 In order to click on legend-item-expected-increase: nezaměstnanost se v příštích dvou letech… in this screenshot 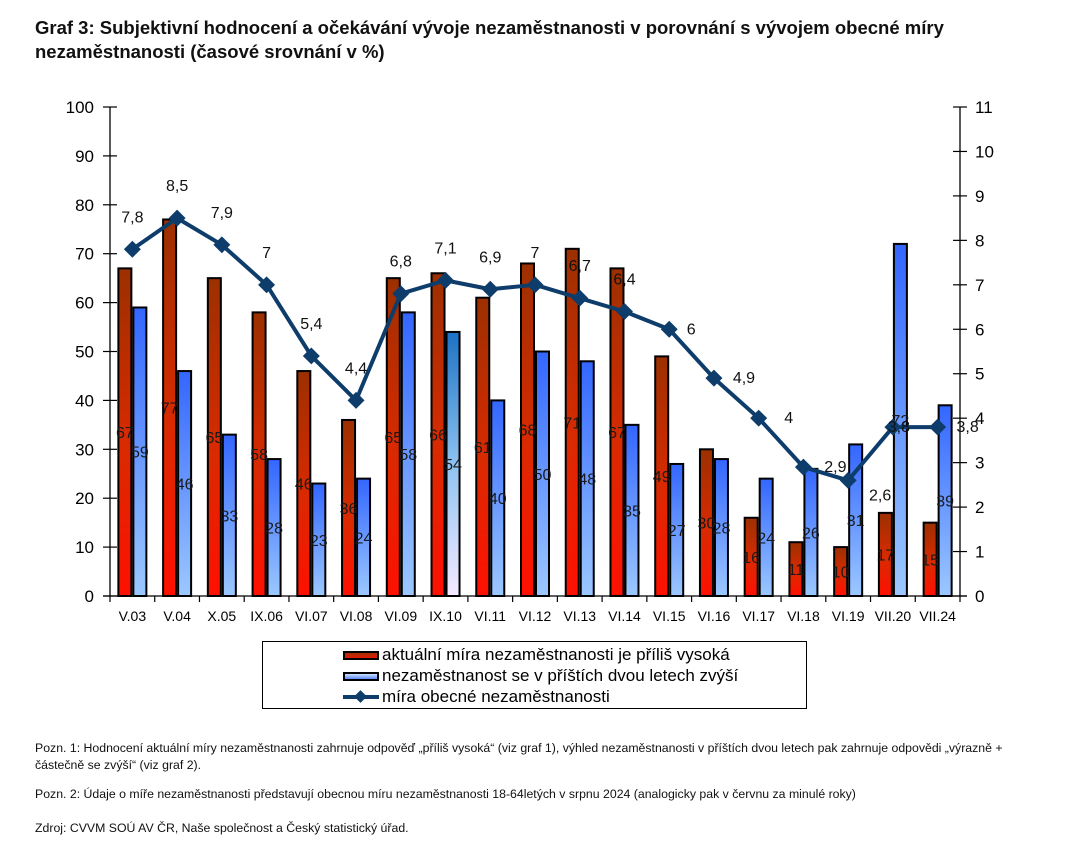, I will do `click(540, 676)`.